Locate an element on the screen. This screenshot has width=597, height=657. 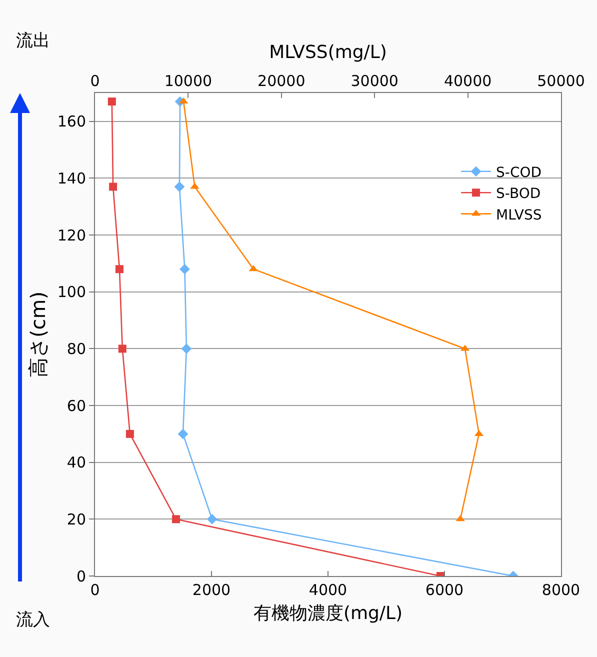
text: 流入 is located at coordinates (33, 620).